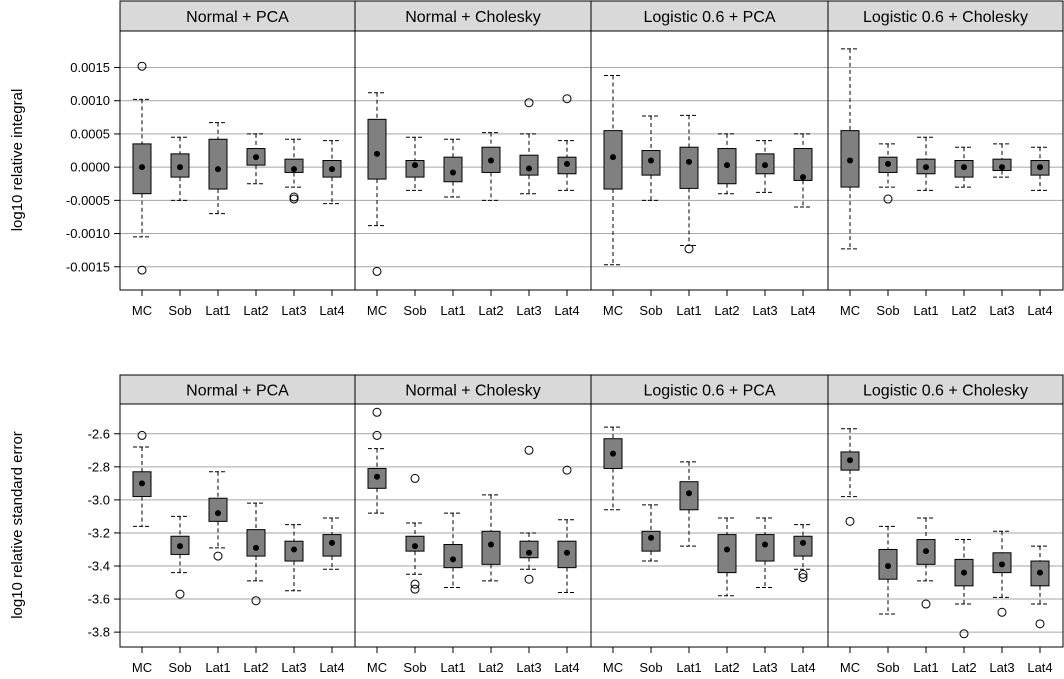 The width and height of the screenshot is (1064, 679). Describe the element at coordinates (17, 525) in the screenshot. I see `y-axis-label: log10 relative standard error` at that location.